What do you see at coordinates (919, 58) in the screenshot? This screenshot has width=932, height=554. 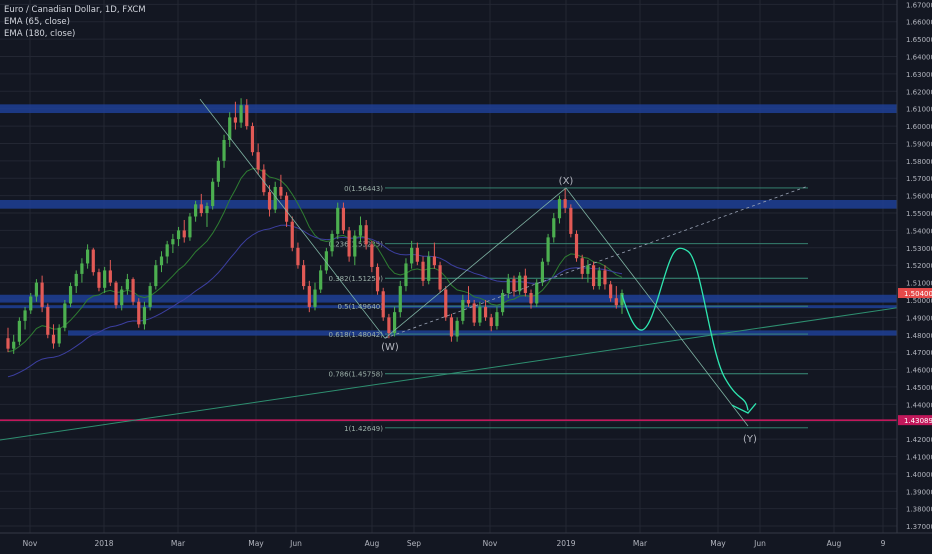 I see `y-tick-label: 1.64000` at bounding box center [919, 58].